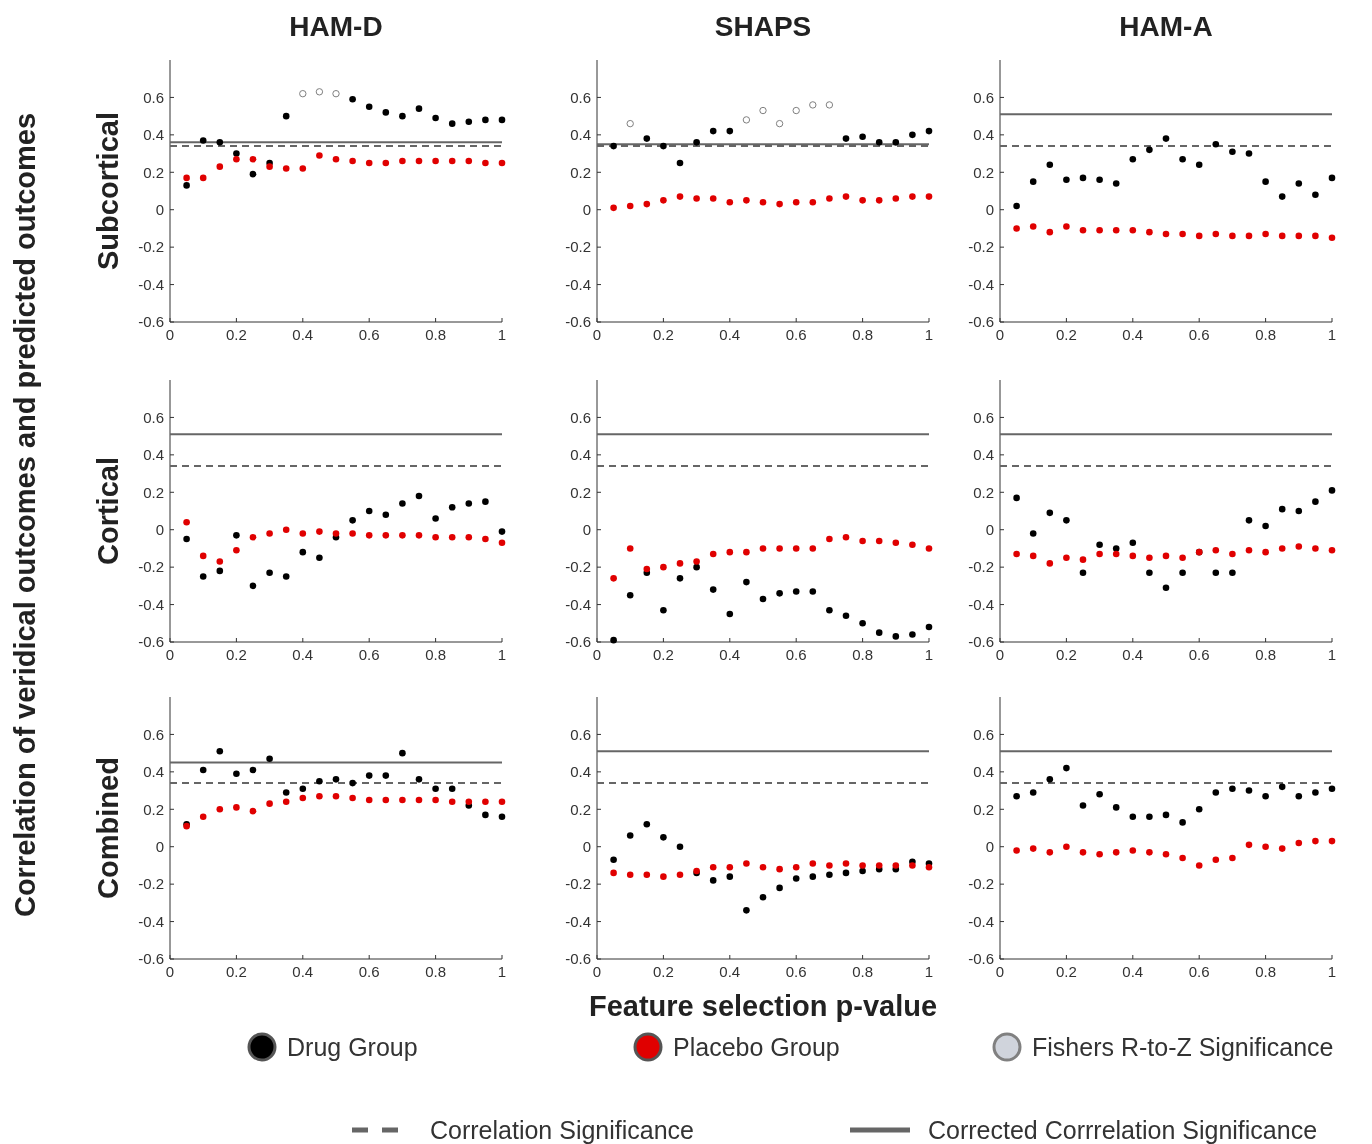 The image size is (1372, 1144). What do you see at coordinates (108, 191) in the screenshot?
I see `y-axis-title: Subcortical` at bounding box center [108, 191].